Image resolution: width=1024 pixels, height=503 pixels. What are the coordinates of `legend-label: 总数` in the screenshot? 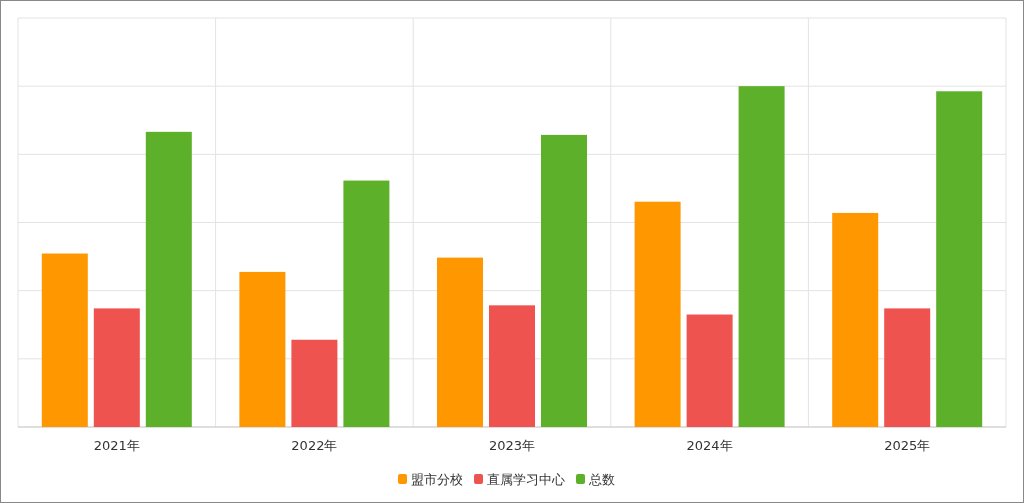 It's located at (601, 479).